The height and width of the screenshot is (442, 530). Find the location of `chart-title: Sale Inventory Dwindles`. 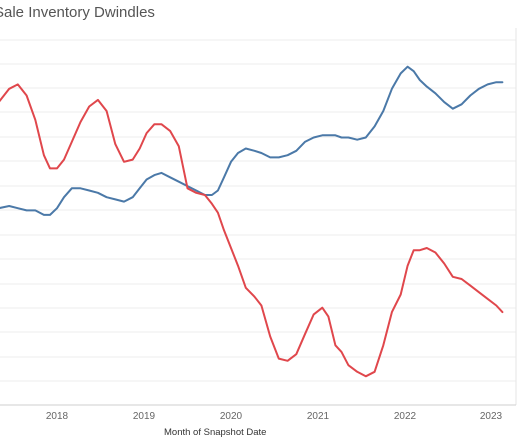

chart-title: Sale Inventory Dwindles is located at coordinates (77, 12).